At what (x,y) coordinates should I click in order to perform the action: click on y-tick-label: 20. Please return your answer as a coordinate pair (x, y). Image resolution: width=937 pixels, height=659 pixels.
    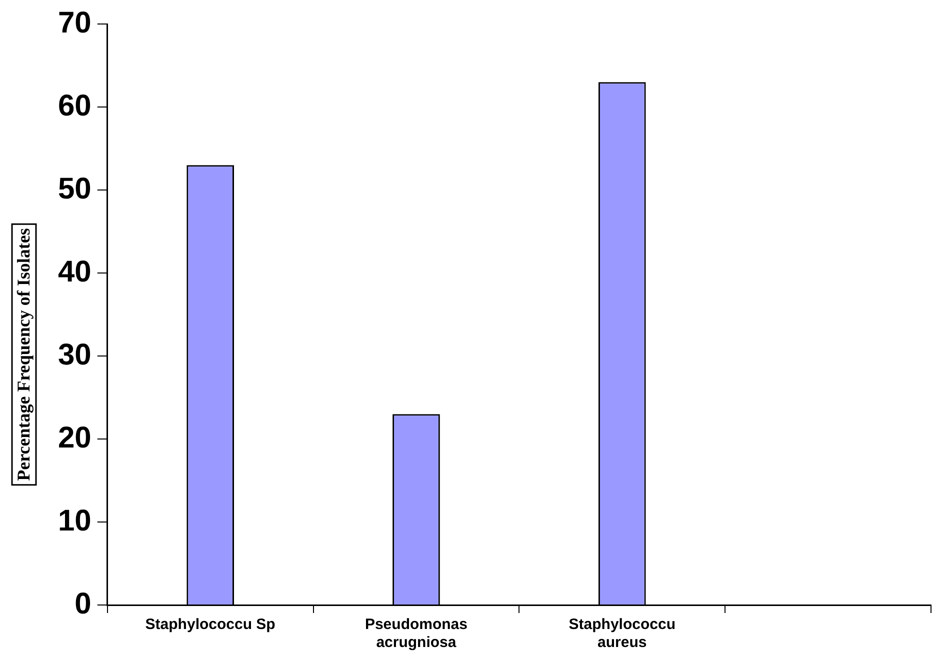
    Looking at the image, I should click on (75, 437).